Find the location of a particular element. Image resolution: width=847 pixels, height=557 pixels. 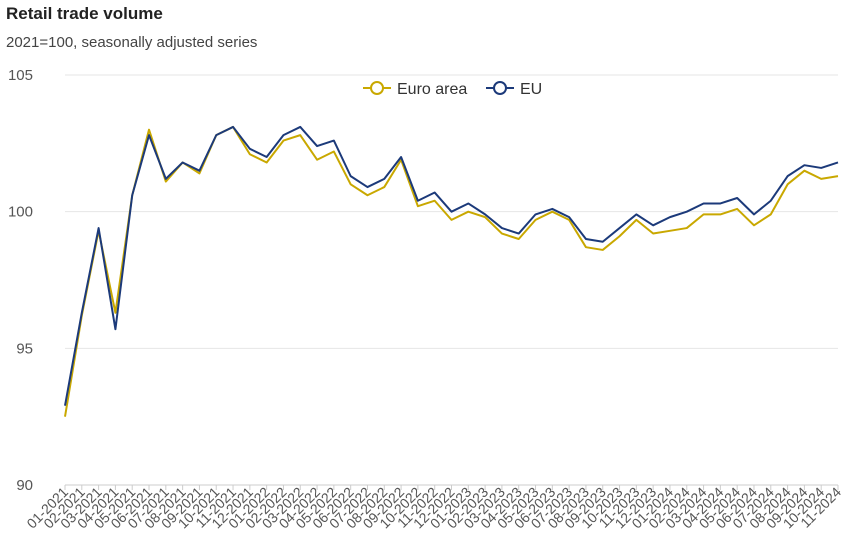

legend-marker-icon-euro-area is located at coordinates (377, 88).